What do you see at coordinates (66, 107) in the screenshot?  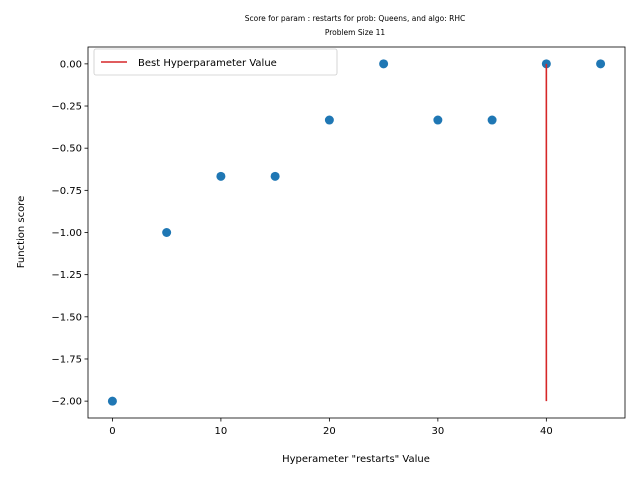 I see `y-tick-label: −0.25` at bounding box center [66, 107].